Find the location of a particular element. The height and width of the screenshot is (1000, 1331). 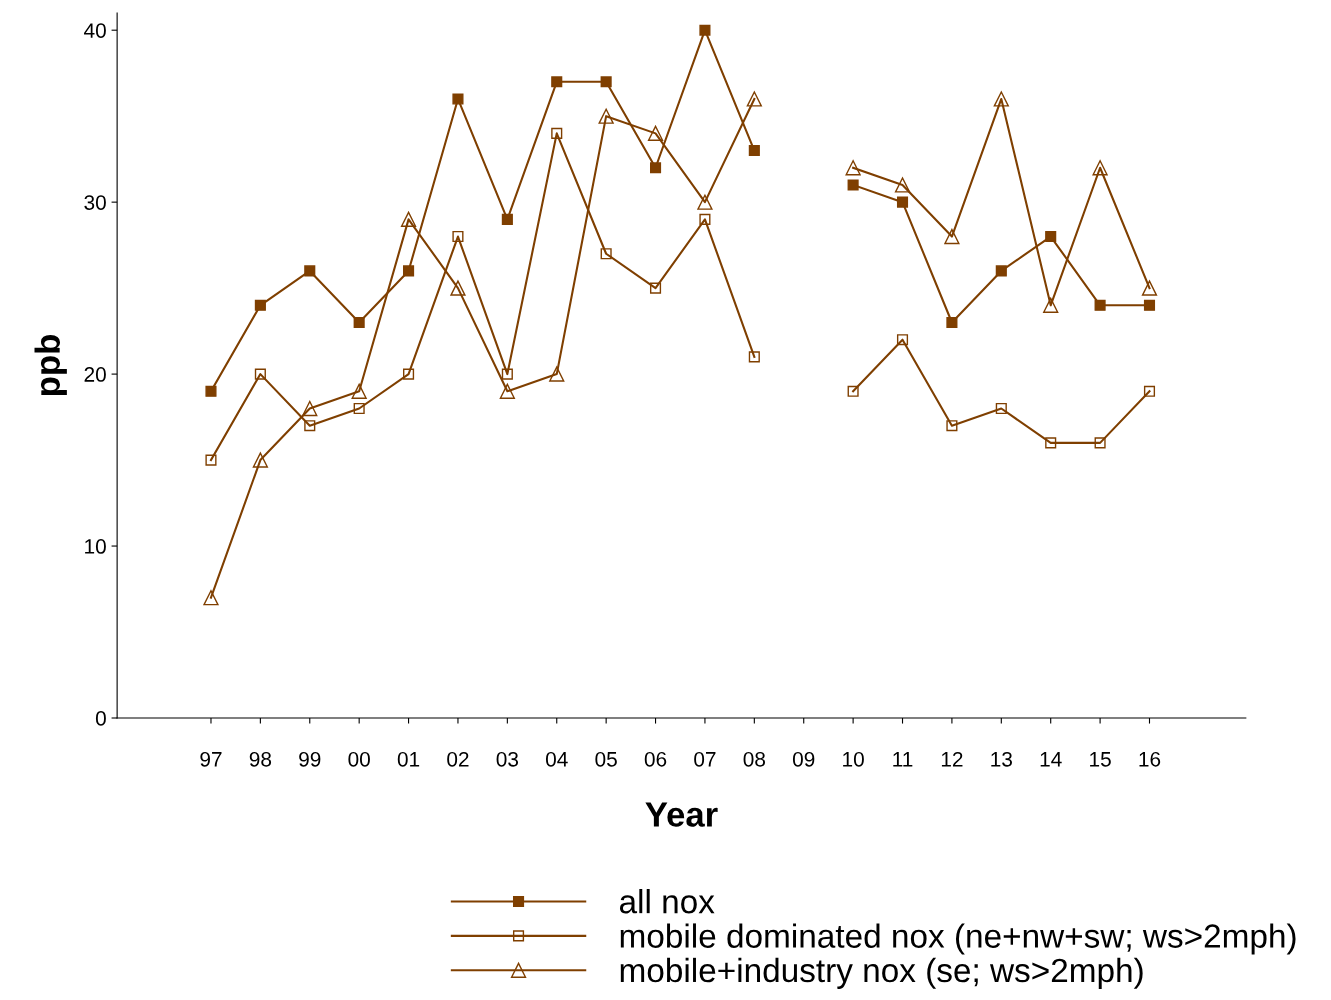

legend-label: all nox is located at coordinates (667, 901).